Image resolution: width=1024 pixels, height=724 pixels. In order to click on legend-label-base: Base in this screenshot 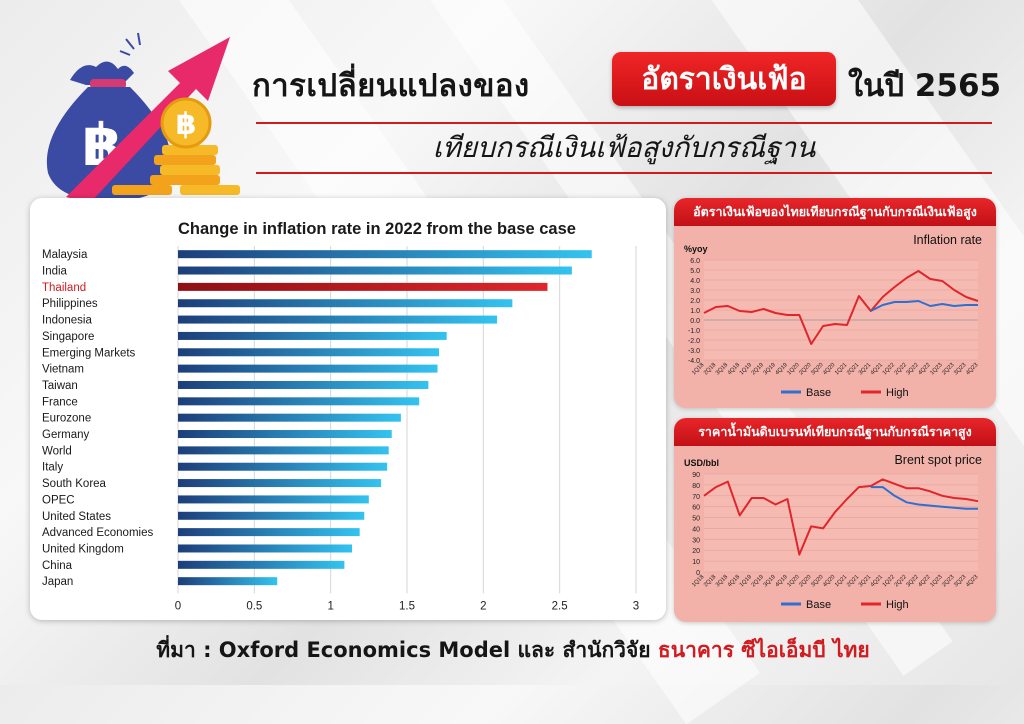, I will do `click(818, 605)`.